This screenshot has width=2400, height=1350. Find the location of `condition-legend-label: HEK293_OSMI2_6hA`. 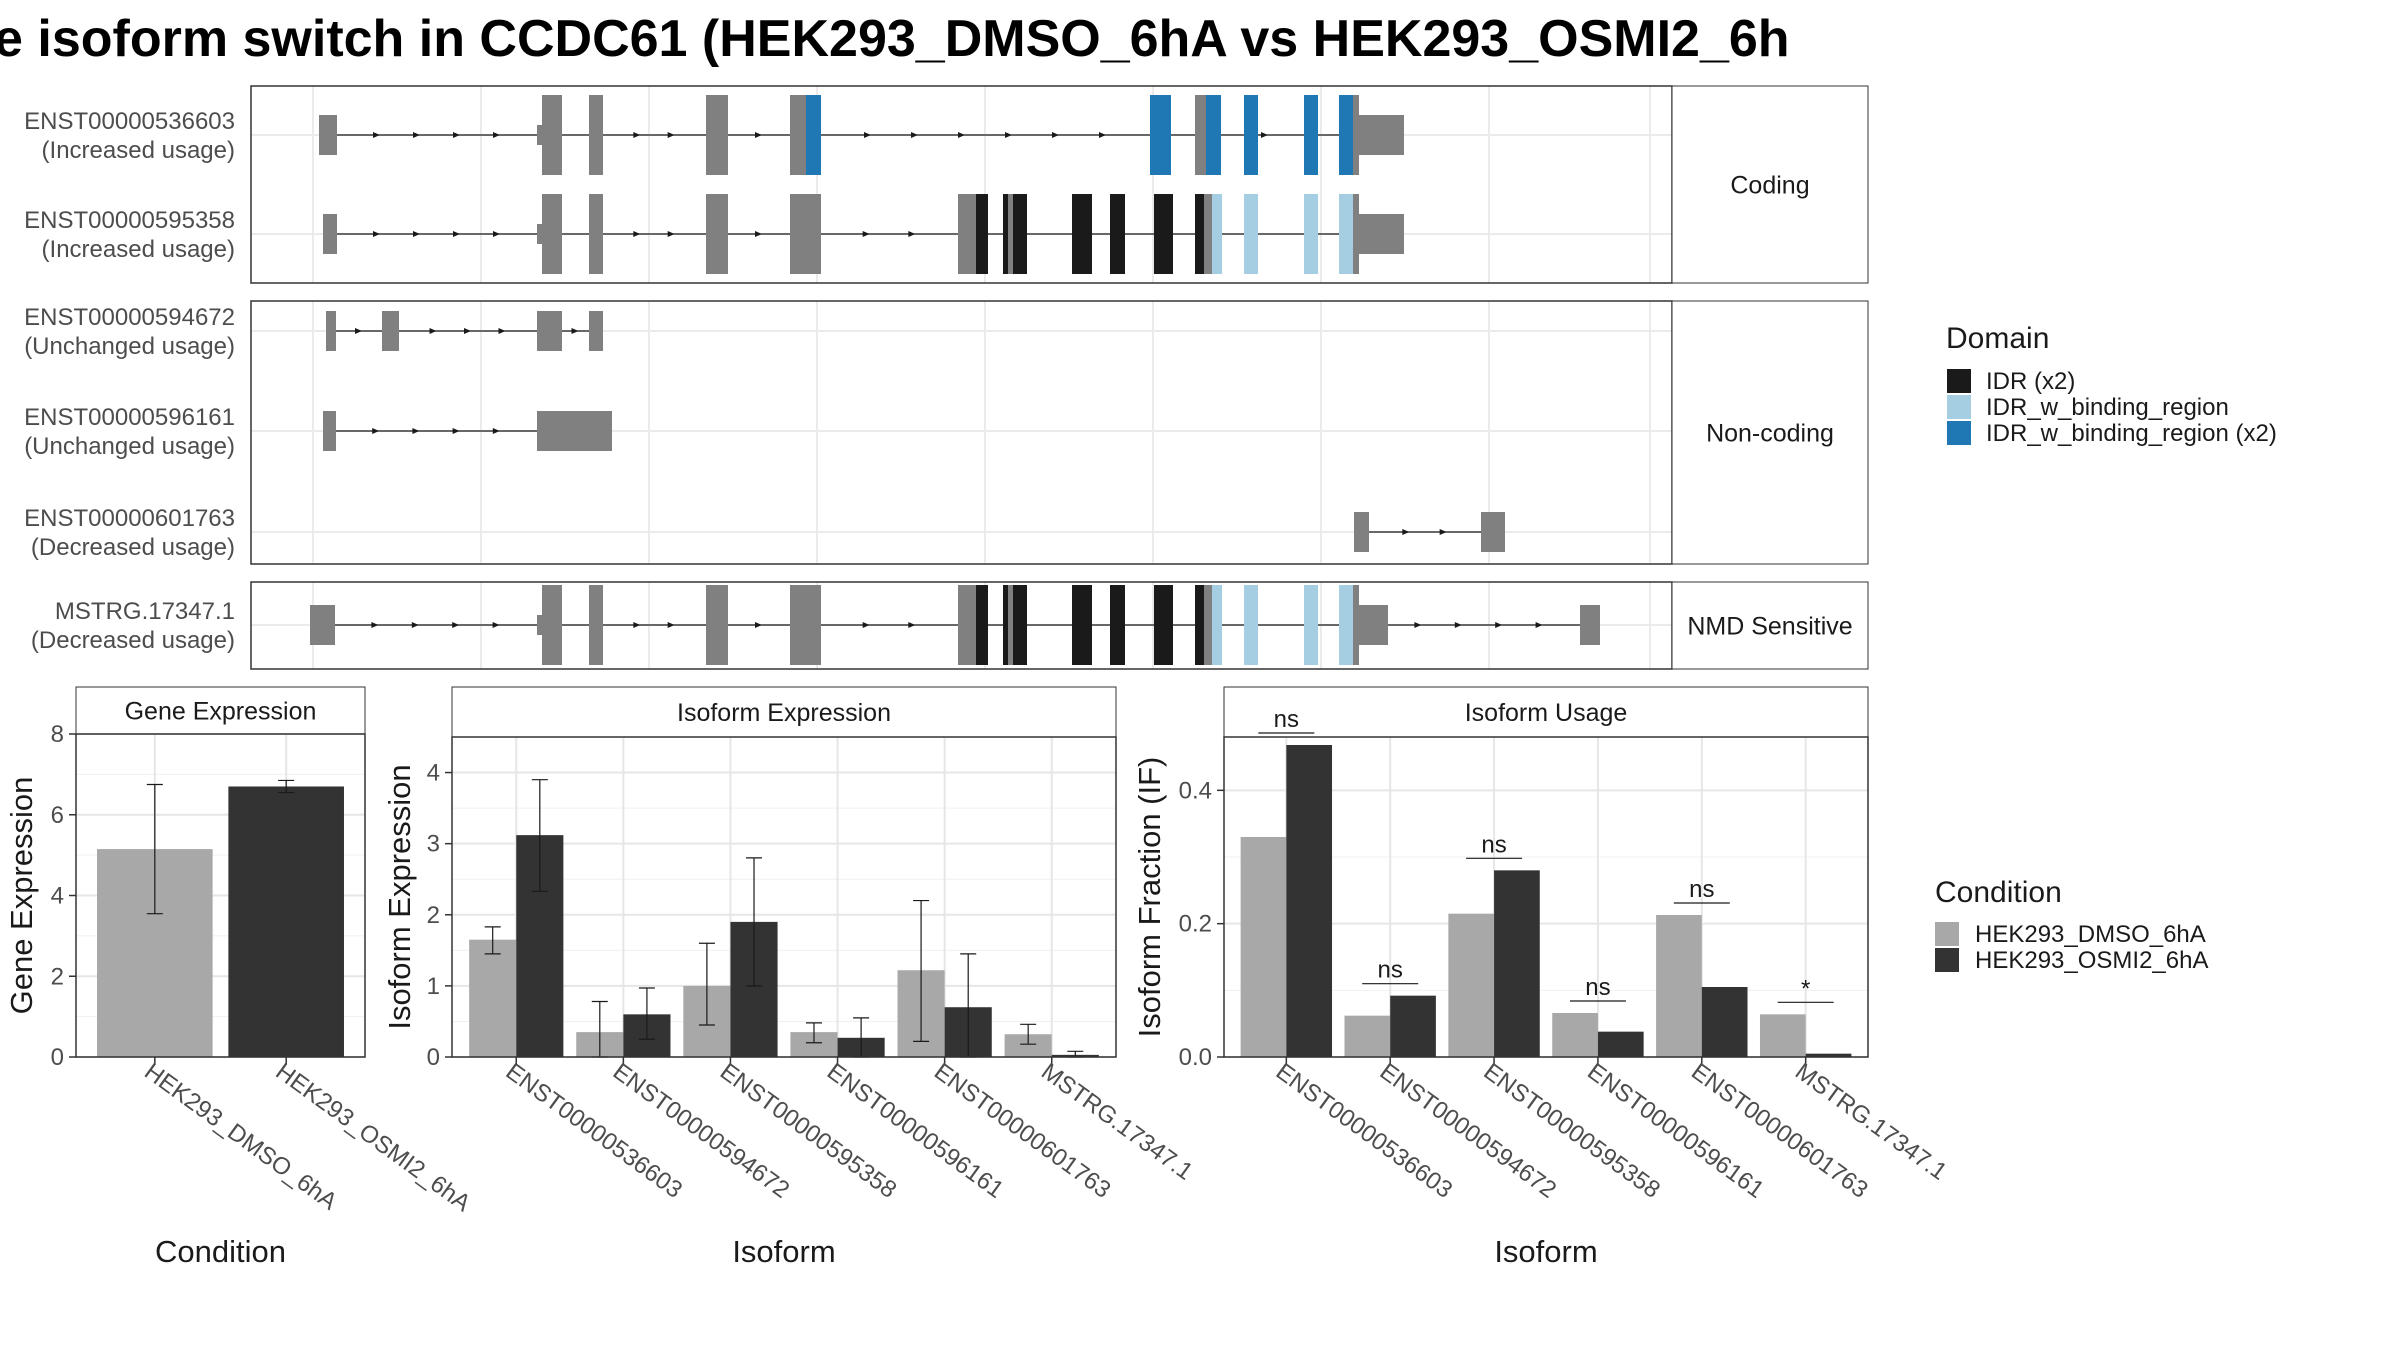

condition-legend-label: HEK293_OSMI2_6hA is located at coordinates (2091, 960).